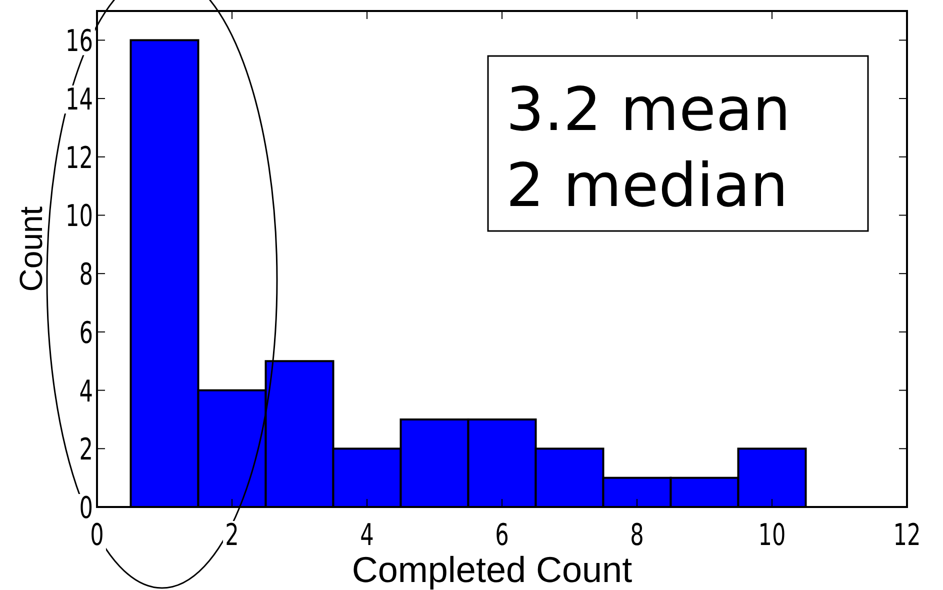 The height and width of the screenshot is (590, 943). What do you see at coordinates (86, 333) in the screenshot?
I see `y-tick-label: 6` at bounding box center [86, 333].